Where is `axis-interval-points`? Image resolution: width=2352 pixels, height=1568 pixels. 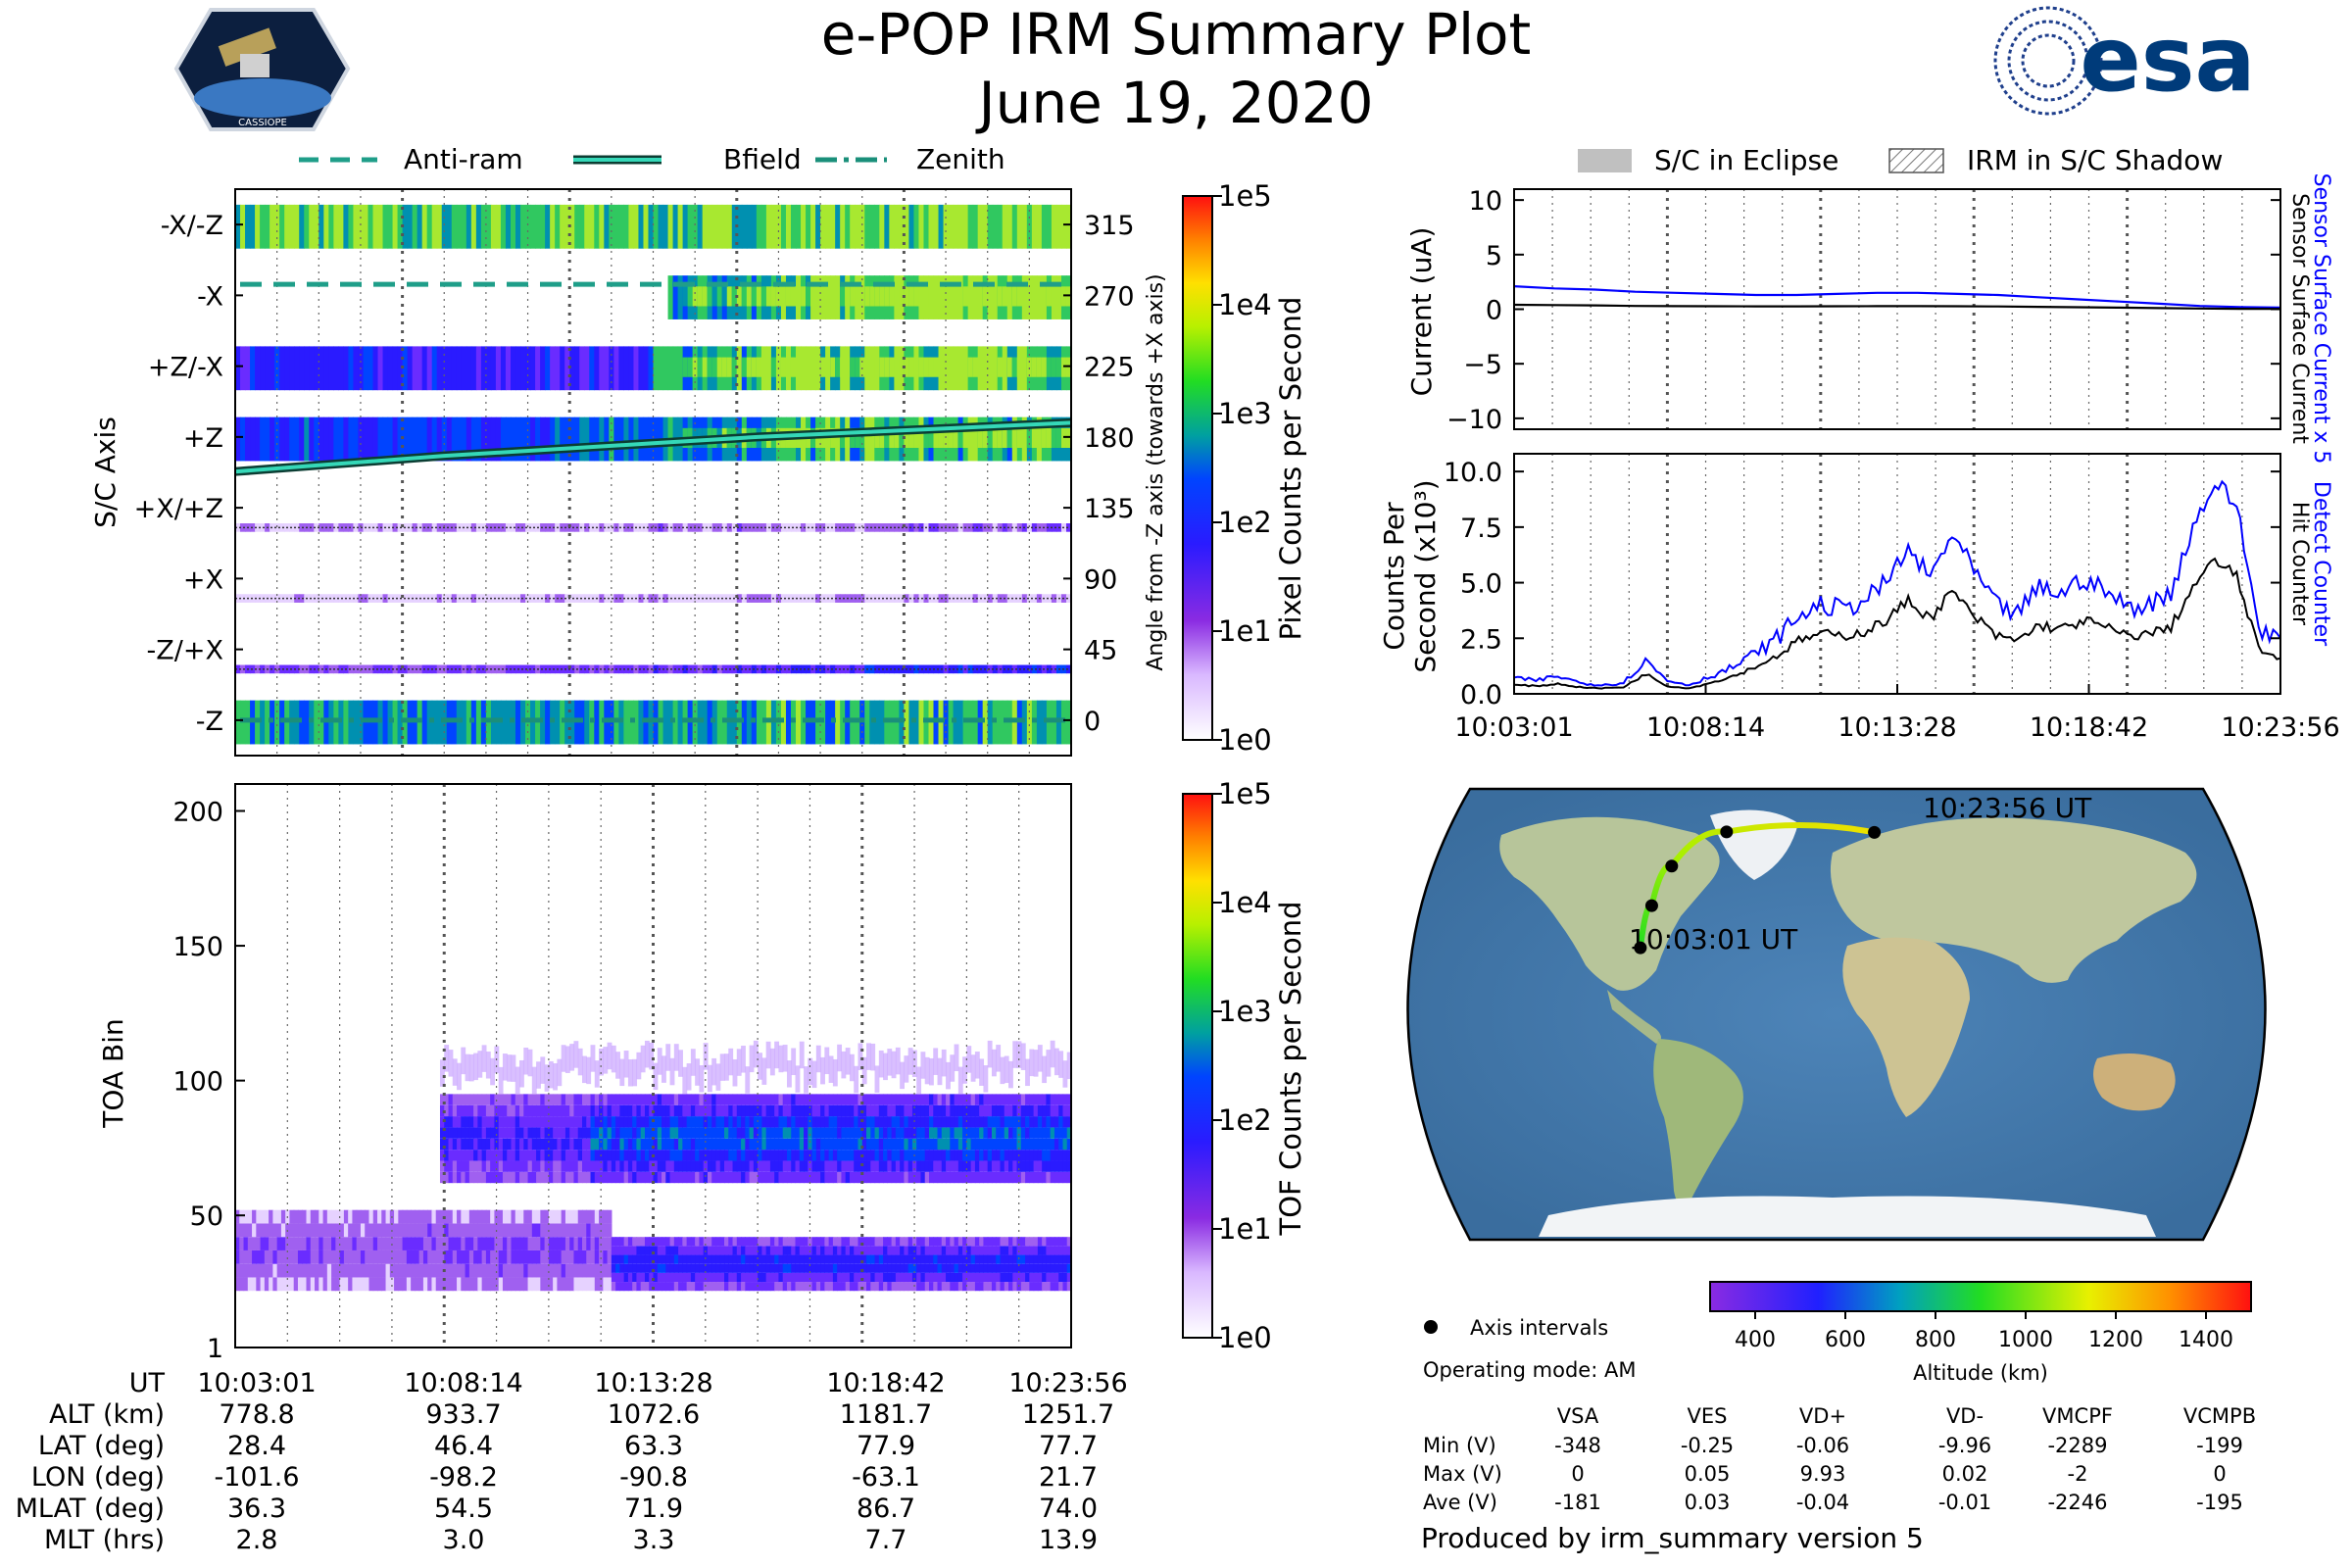 axis-interval-points is located at coordinates (1758, 890).